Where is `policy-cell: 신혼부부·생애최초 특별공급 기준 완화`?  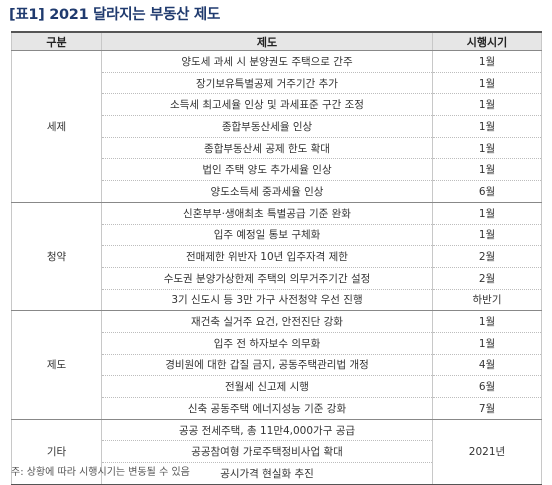 policy-cell: 신혼부부·생애최초 특별공급 기준 완화 is located at coordinates (267, 213).